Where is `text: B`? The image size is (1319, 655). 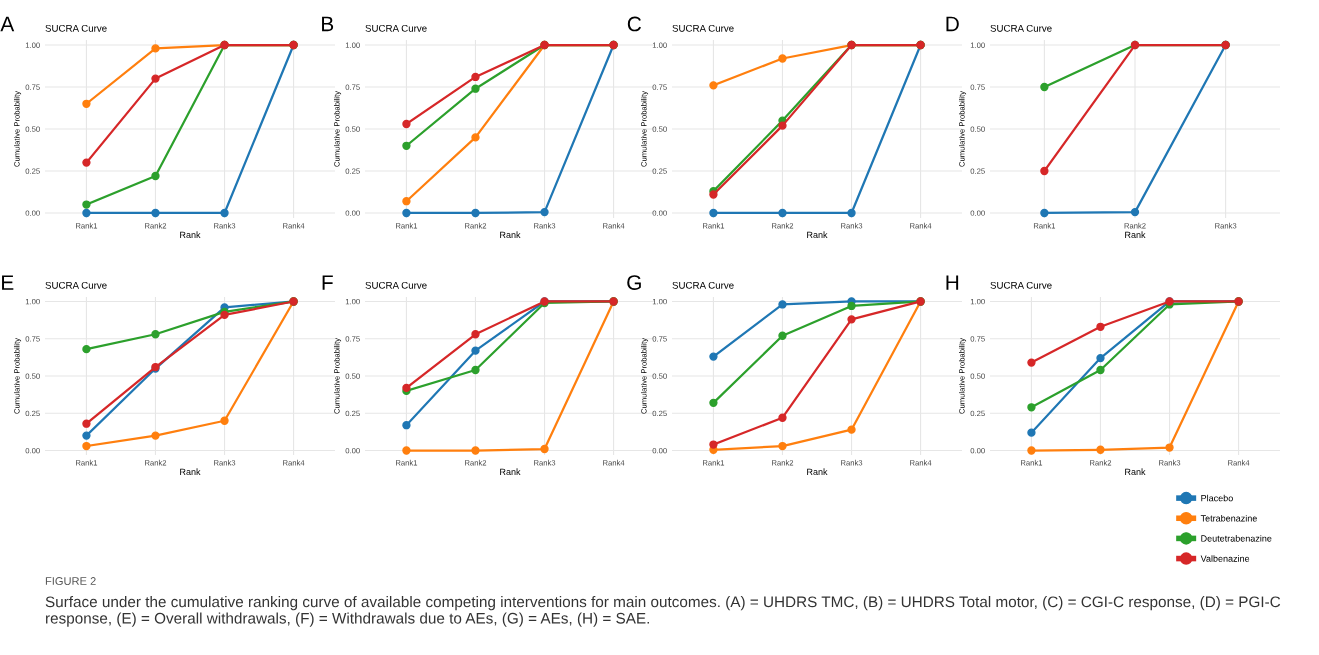
text: B is located at coordinates (328, 24).